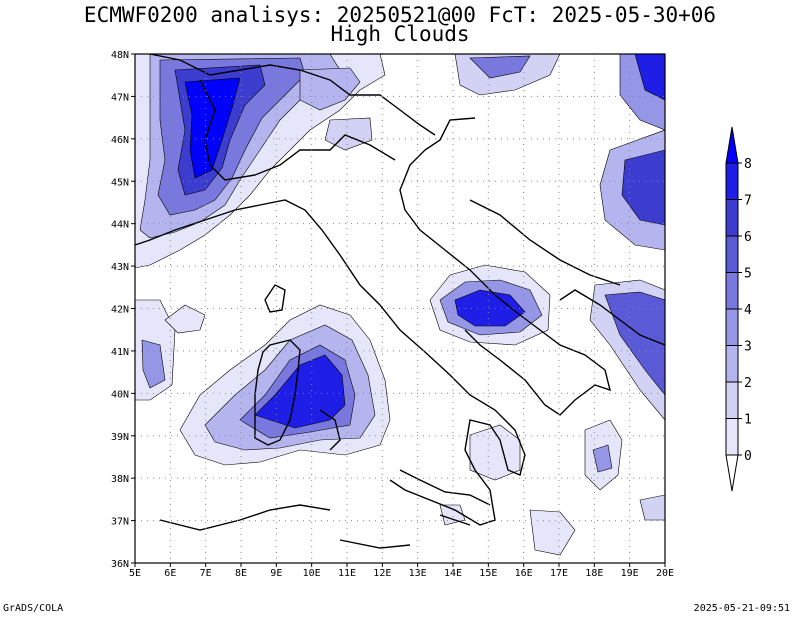 Image resolution: width=800 pixels, height=618 pixels. Describe the element at coordinates (120, 310) in the screenshot. I see `lat-tick-label: 42N` at that location.